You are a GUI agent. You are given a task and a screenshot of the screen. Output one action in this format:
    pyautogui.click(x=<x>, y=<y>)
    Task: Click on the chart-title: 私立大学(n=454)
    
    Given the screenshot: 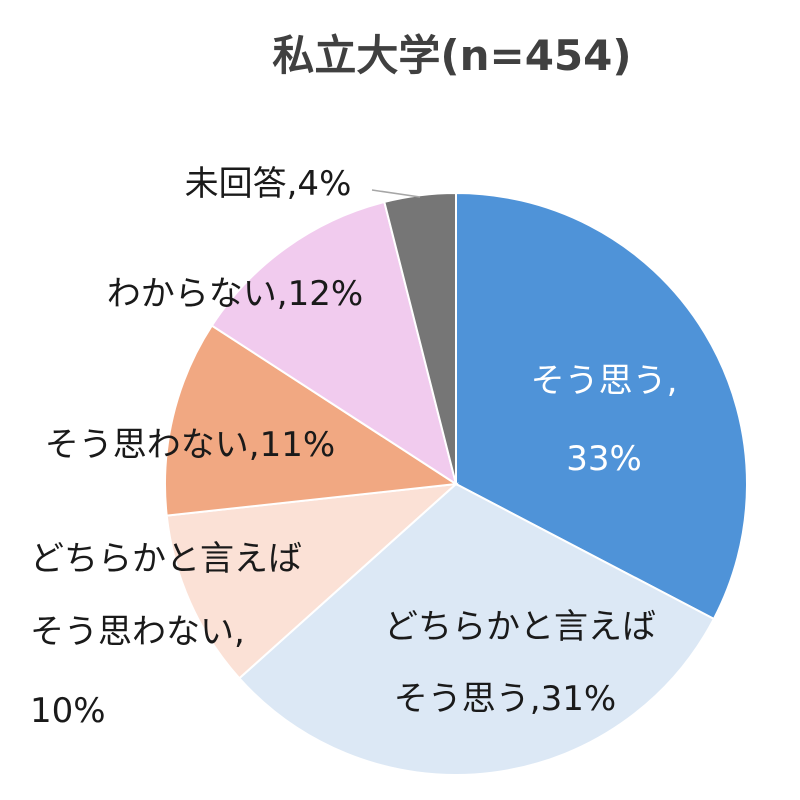 What is the action you would take?
    pyautogui.click(x=451, y=55)
    